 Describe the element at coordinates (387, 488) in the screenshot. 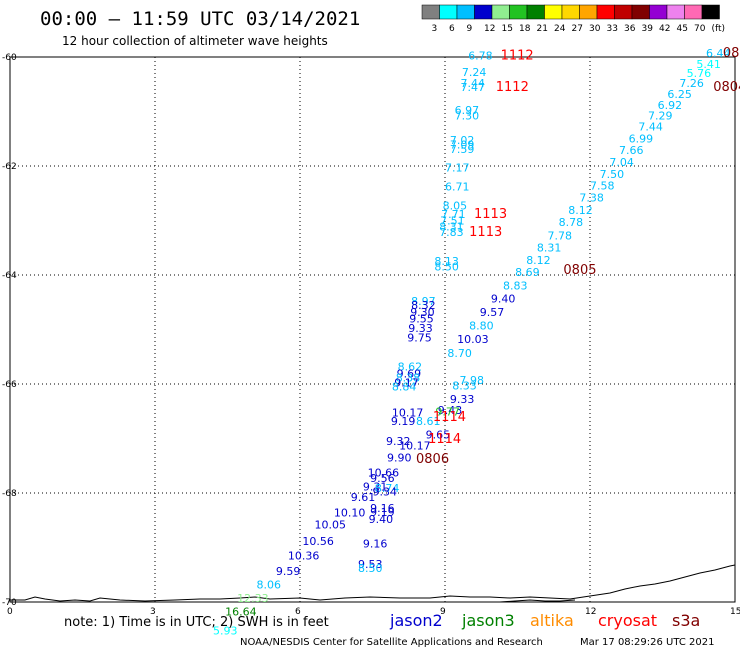

I see `wave-height-value: 8.74` at that location.